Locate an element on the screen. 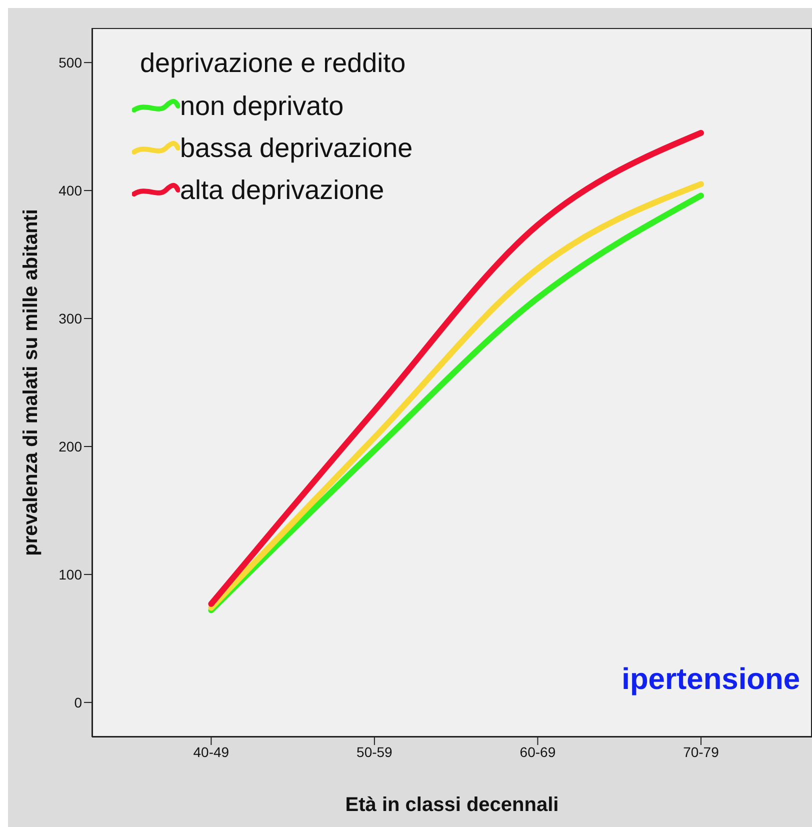 This screenshot has width=812, height=827. y-tick-label: 500 is located at coordinates (70, 62).